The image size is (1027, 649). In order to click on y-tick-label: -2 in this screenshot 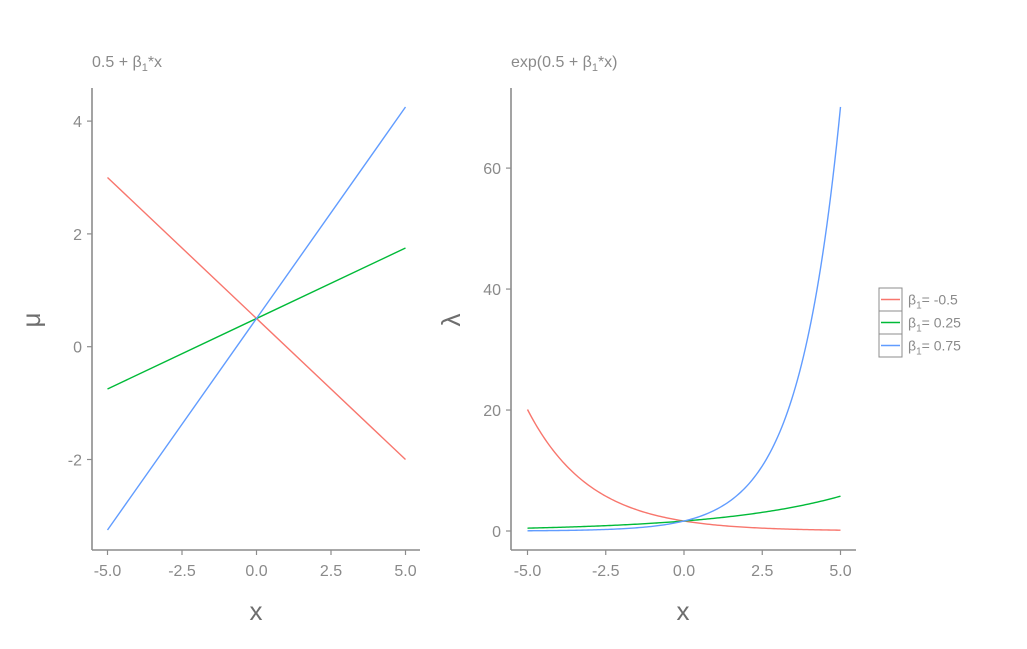, I will do `click(75, 461)`.